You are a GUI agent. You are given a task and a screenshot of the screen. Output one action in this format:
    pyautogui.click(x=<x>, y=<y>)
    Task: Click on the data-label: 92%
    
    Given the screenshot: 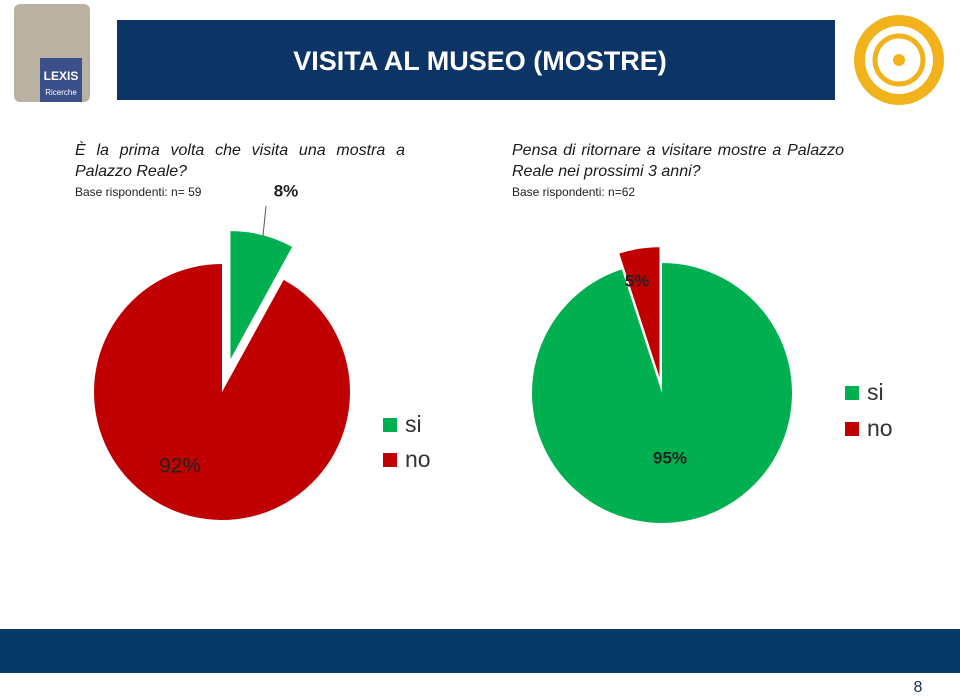 What is the action you would take?
    pyautogui.click(x=180, y=466)
    